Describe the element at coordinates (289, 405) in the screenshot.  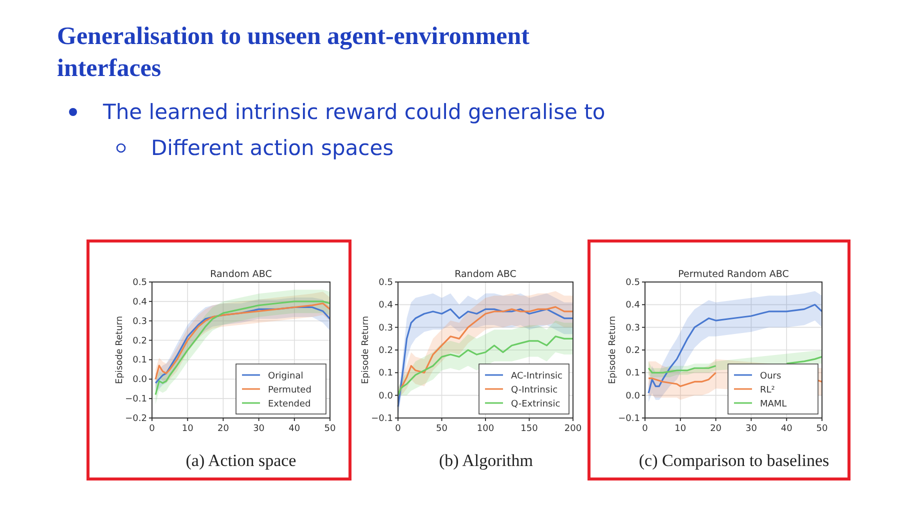
I see `legend-label: Extended` at that location.